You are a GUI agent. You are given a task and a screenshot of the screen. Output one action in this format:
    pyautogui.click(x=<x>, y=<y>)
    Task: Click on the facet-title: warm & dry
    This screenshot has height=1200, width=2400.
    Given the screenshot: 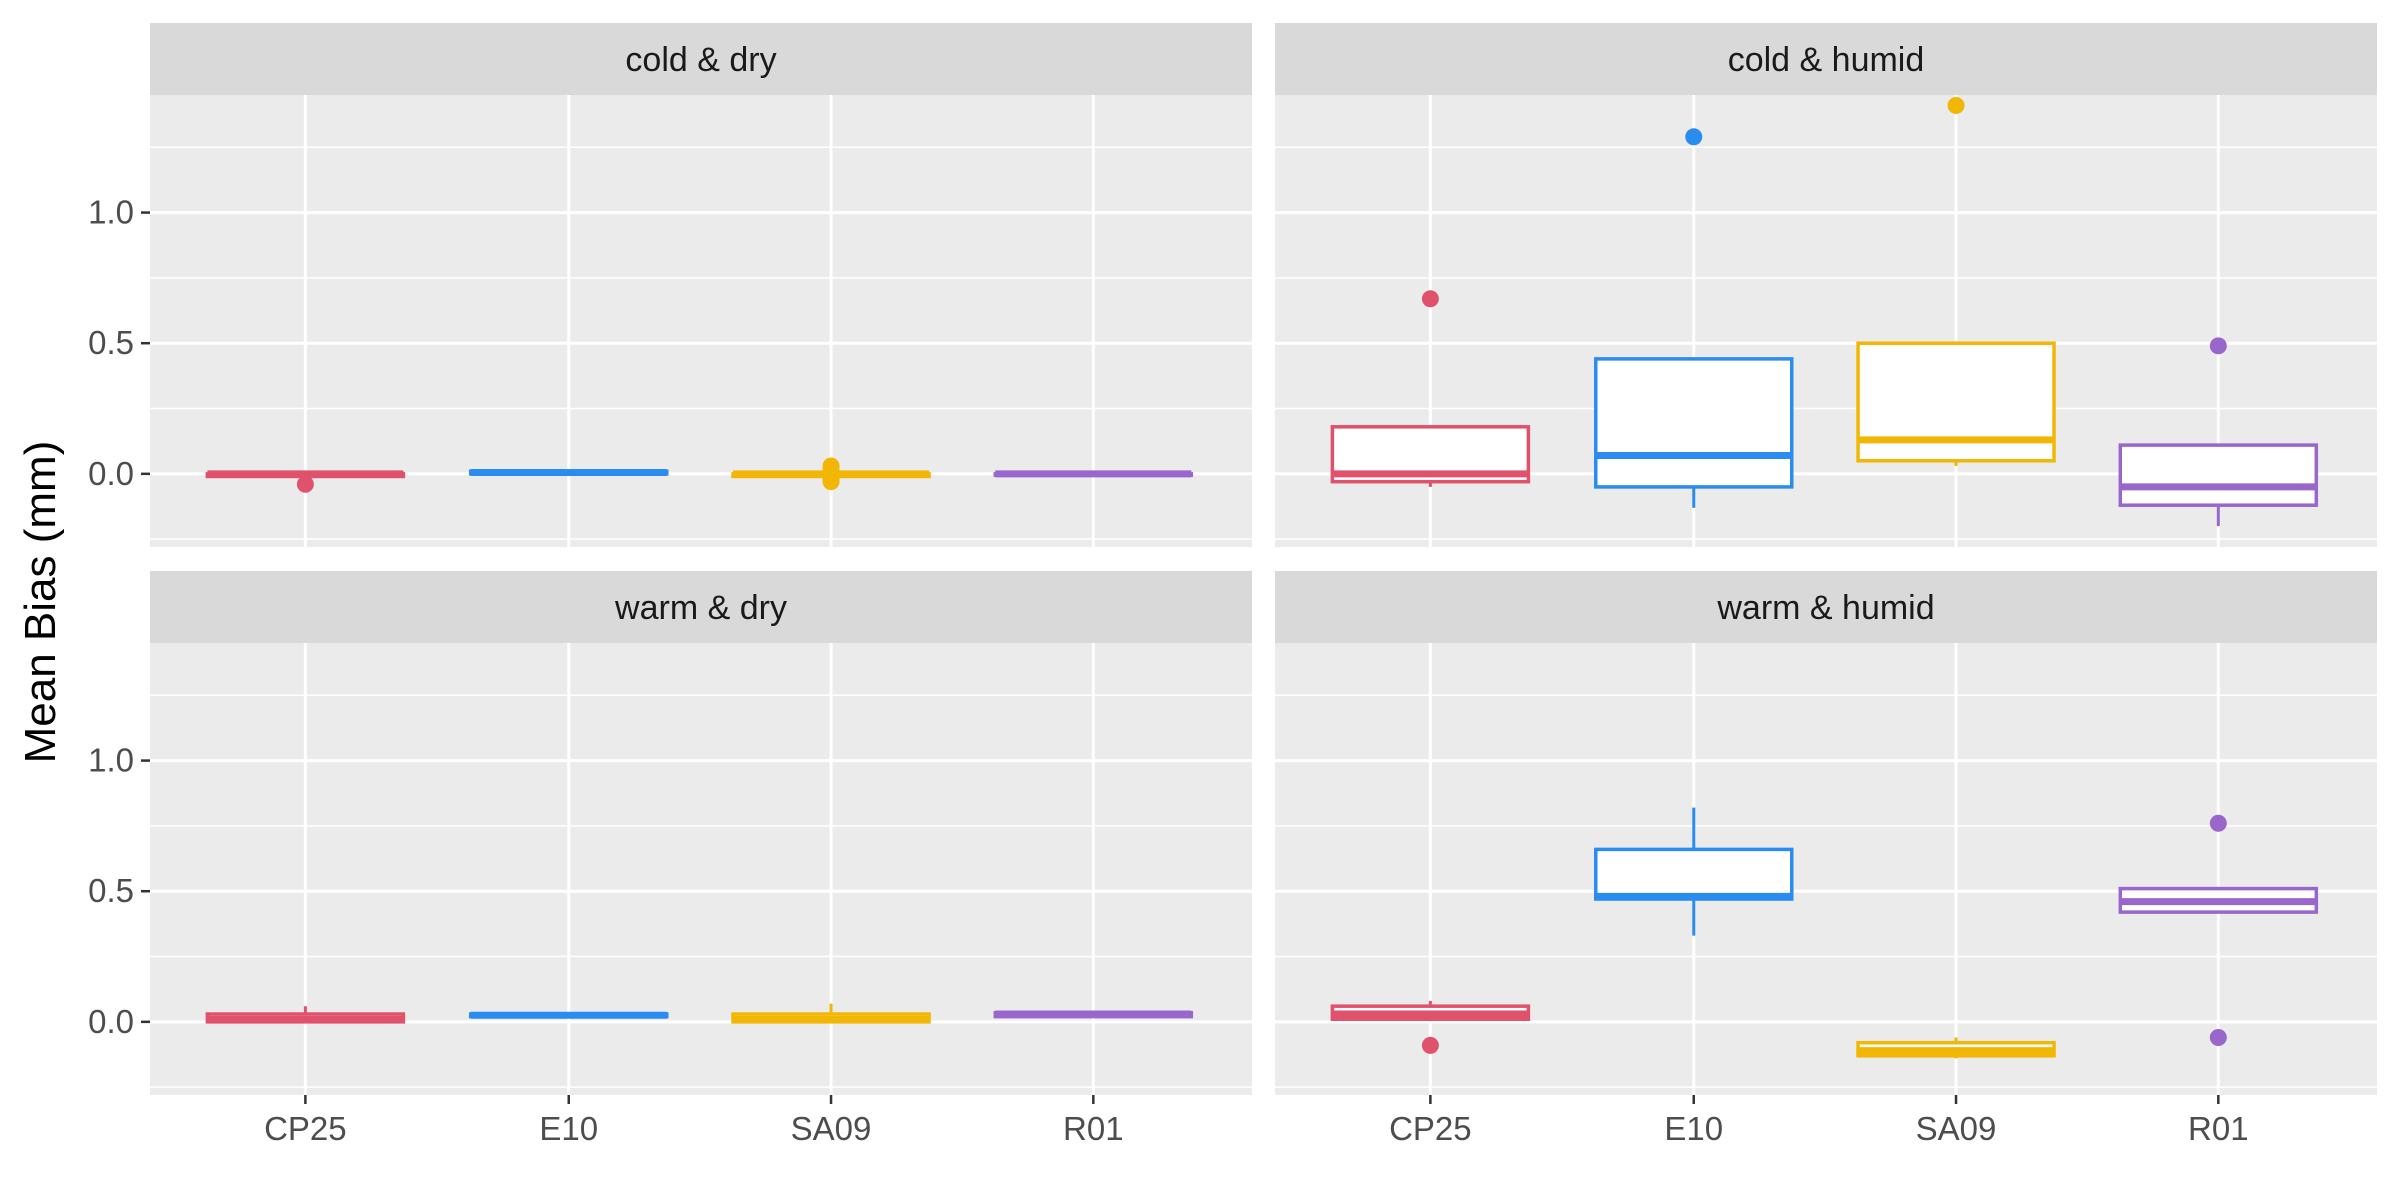 What is the action you would take?
    pyautogui.click(x=700, y=608)
    